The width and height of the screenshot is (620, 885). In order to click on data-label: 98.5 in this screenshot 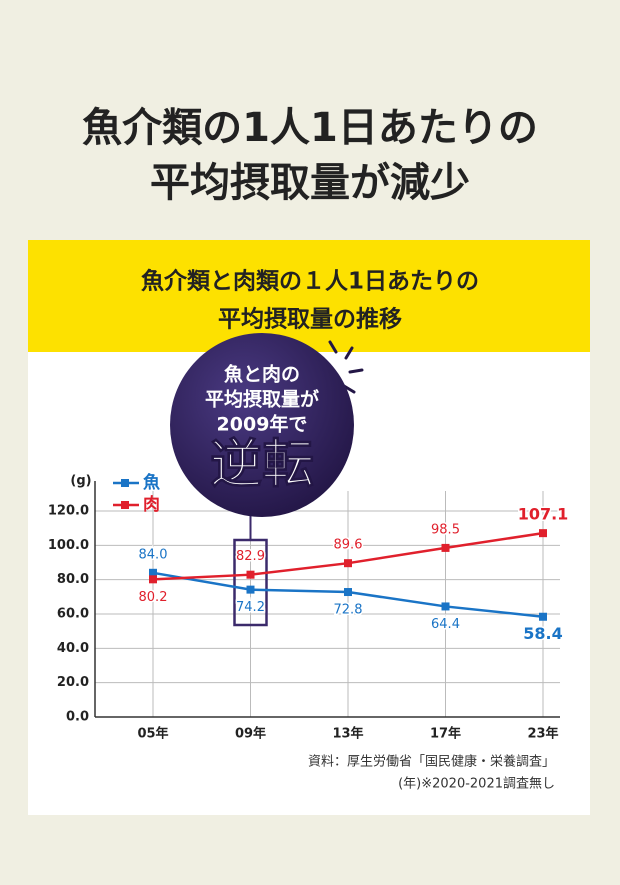, I will do `click(445, 529)`.